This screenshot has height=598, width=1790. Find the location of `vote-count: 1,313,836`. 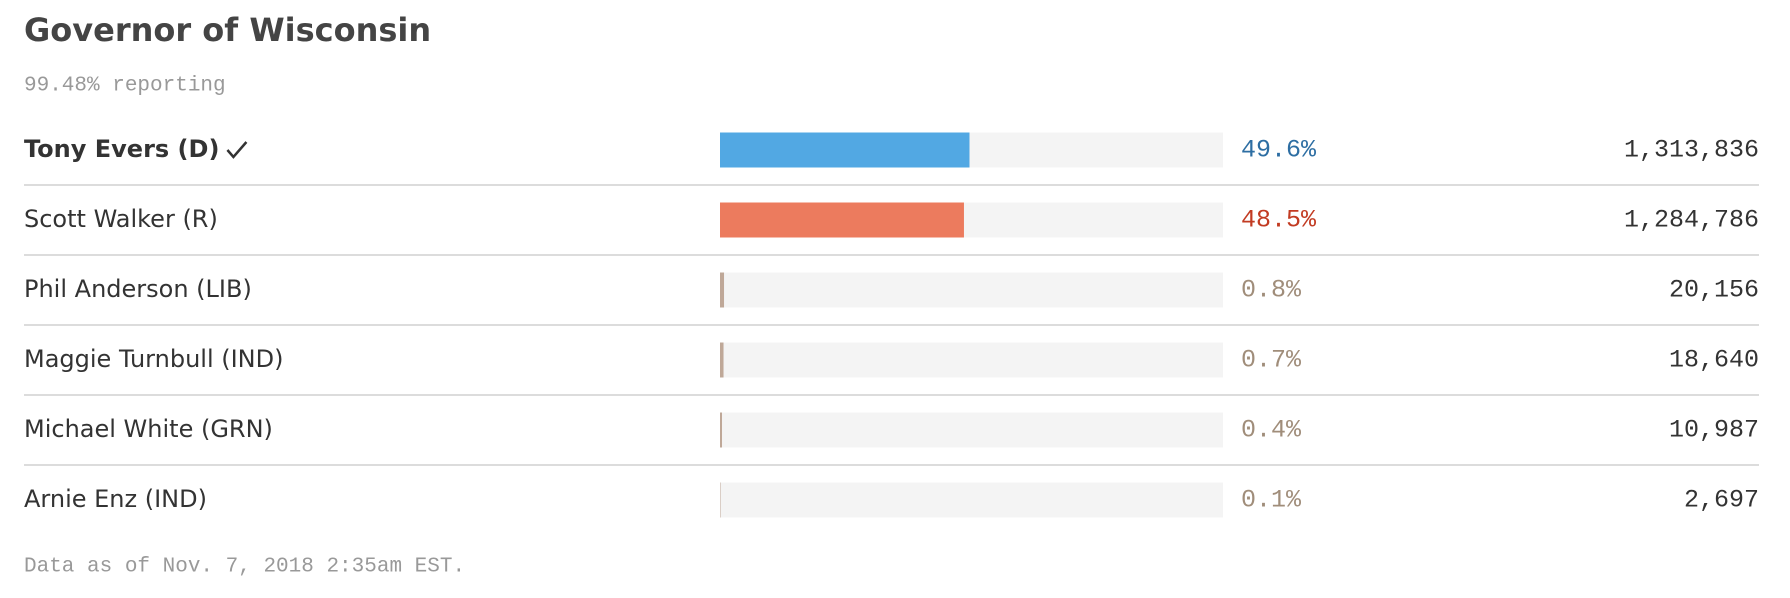

vote-count: 1,313,836 is located at coordinates (1691, 150).